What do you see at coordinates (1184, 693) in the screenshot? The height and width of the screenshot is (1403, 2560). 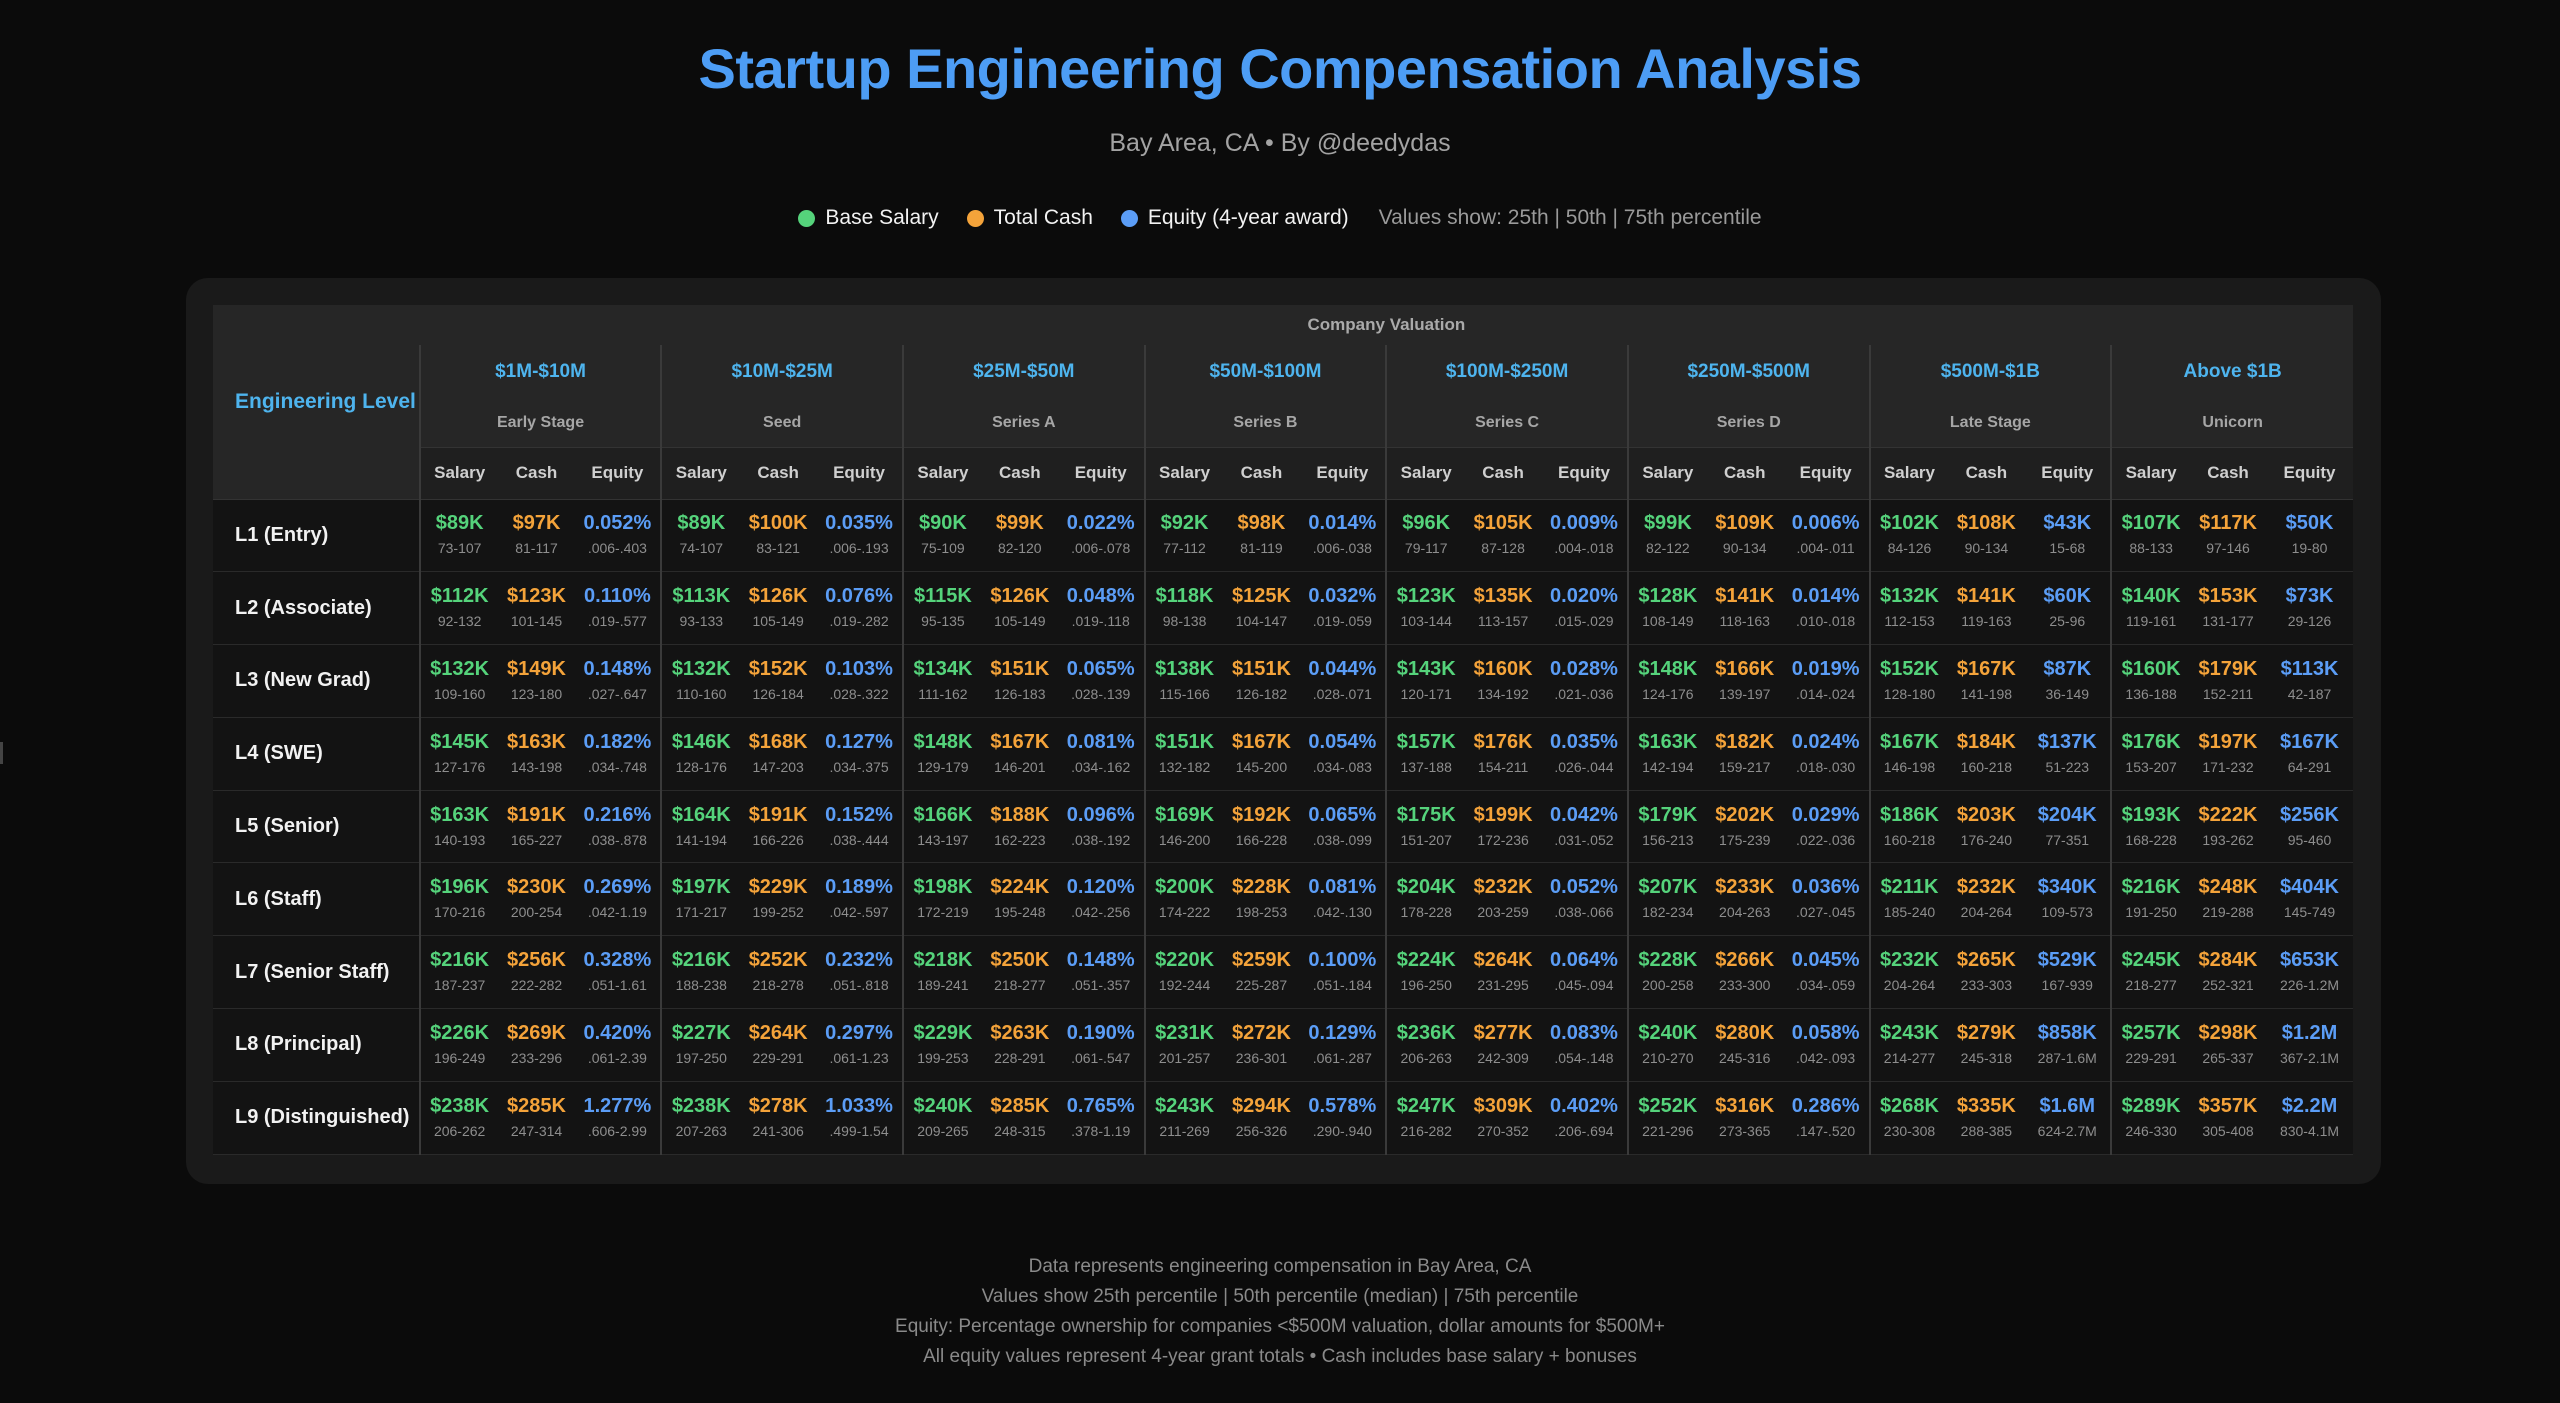 I see `salary-percentile-range: 115-166` at bounding box center [1184, 693].